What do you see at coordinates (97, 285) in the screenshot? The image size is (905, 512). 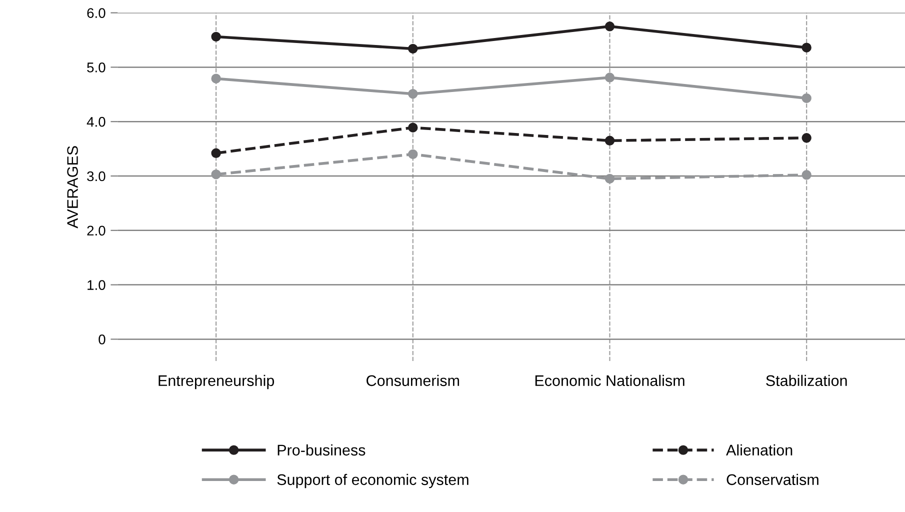 I see `y-tick-label: 1.0` at bounding box center [97, 285].